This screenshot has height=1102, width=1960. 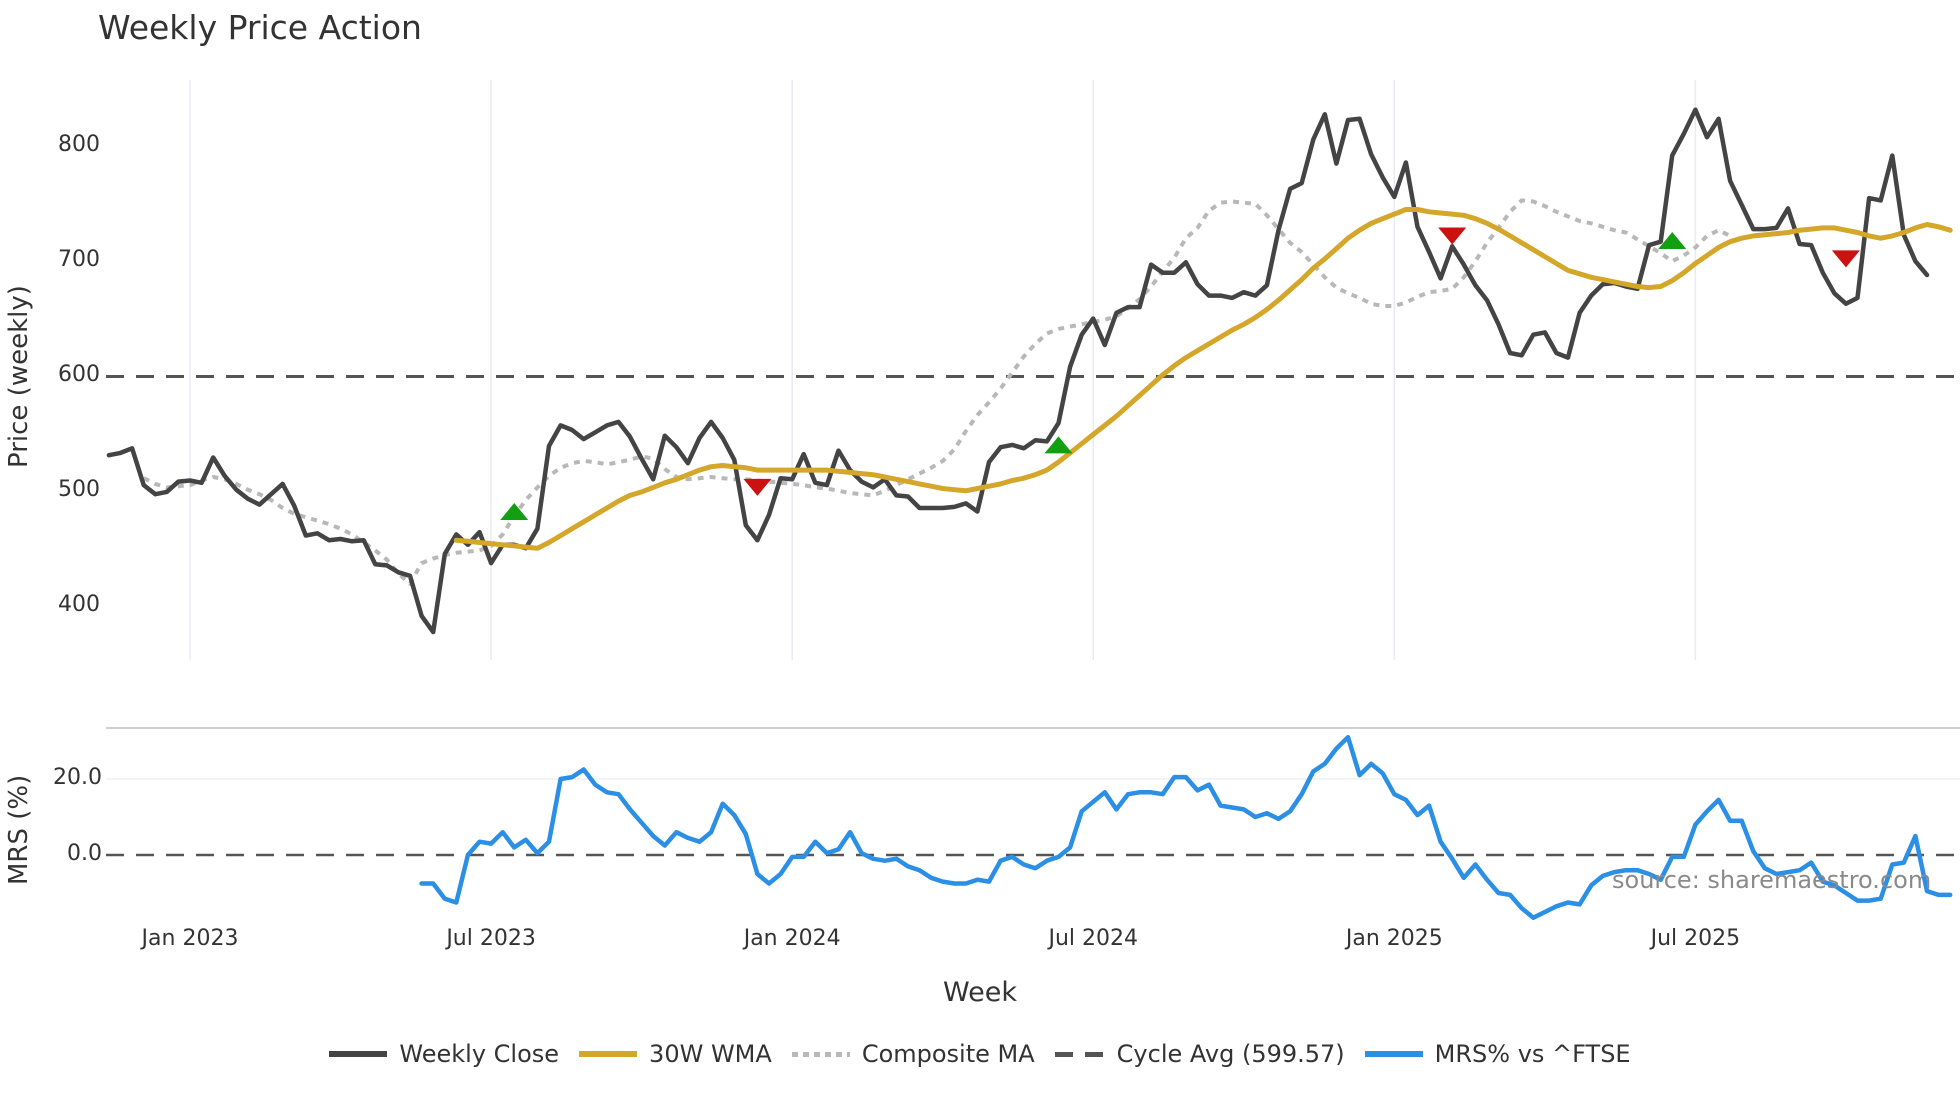 I want to click on legend-label: Cycle Avg (599.57), so click(x=1230, y=1054).